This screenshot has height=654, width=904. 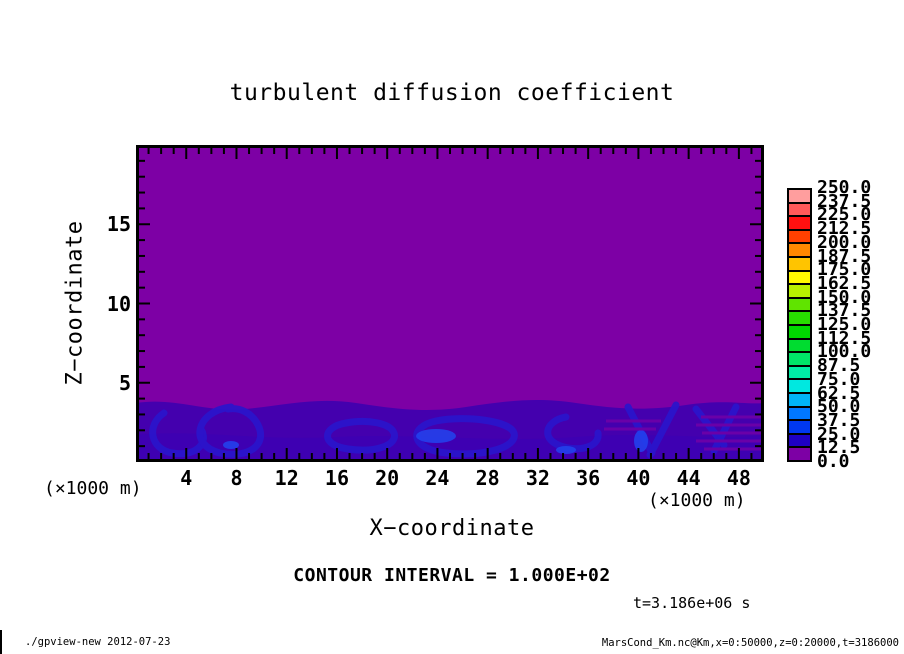 What do you see at coordinates (588, 478) in the screenshot?
I see `x-tick-label: 36` at bounding box center [588, 478].